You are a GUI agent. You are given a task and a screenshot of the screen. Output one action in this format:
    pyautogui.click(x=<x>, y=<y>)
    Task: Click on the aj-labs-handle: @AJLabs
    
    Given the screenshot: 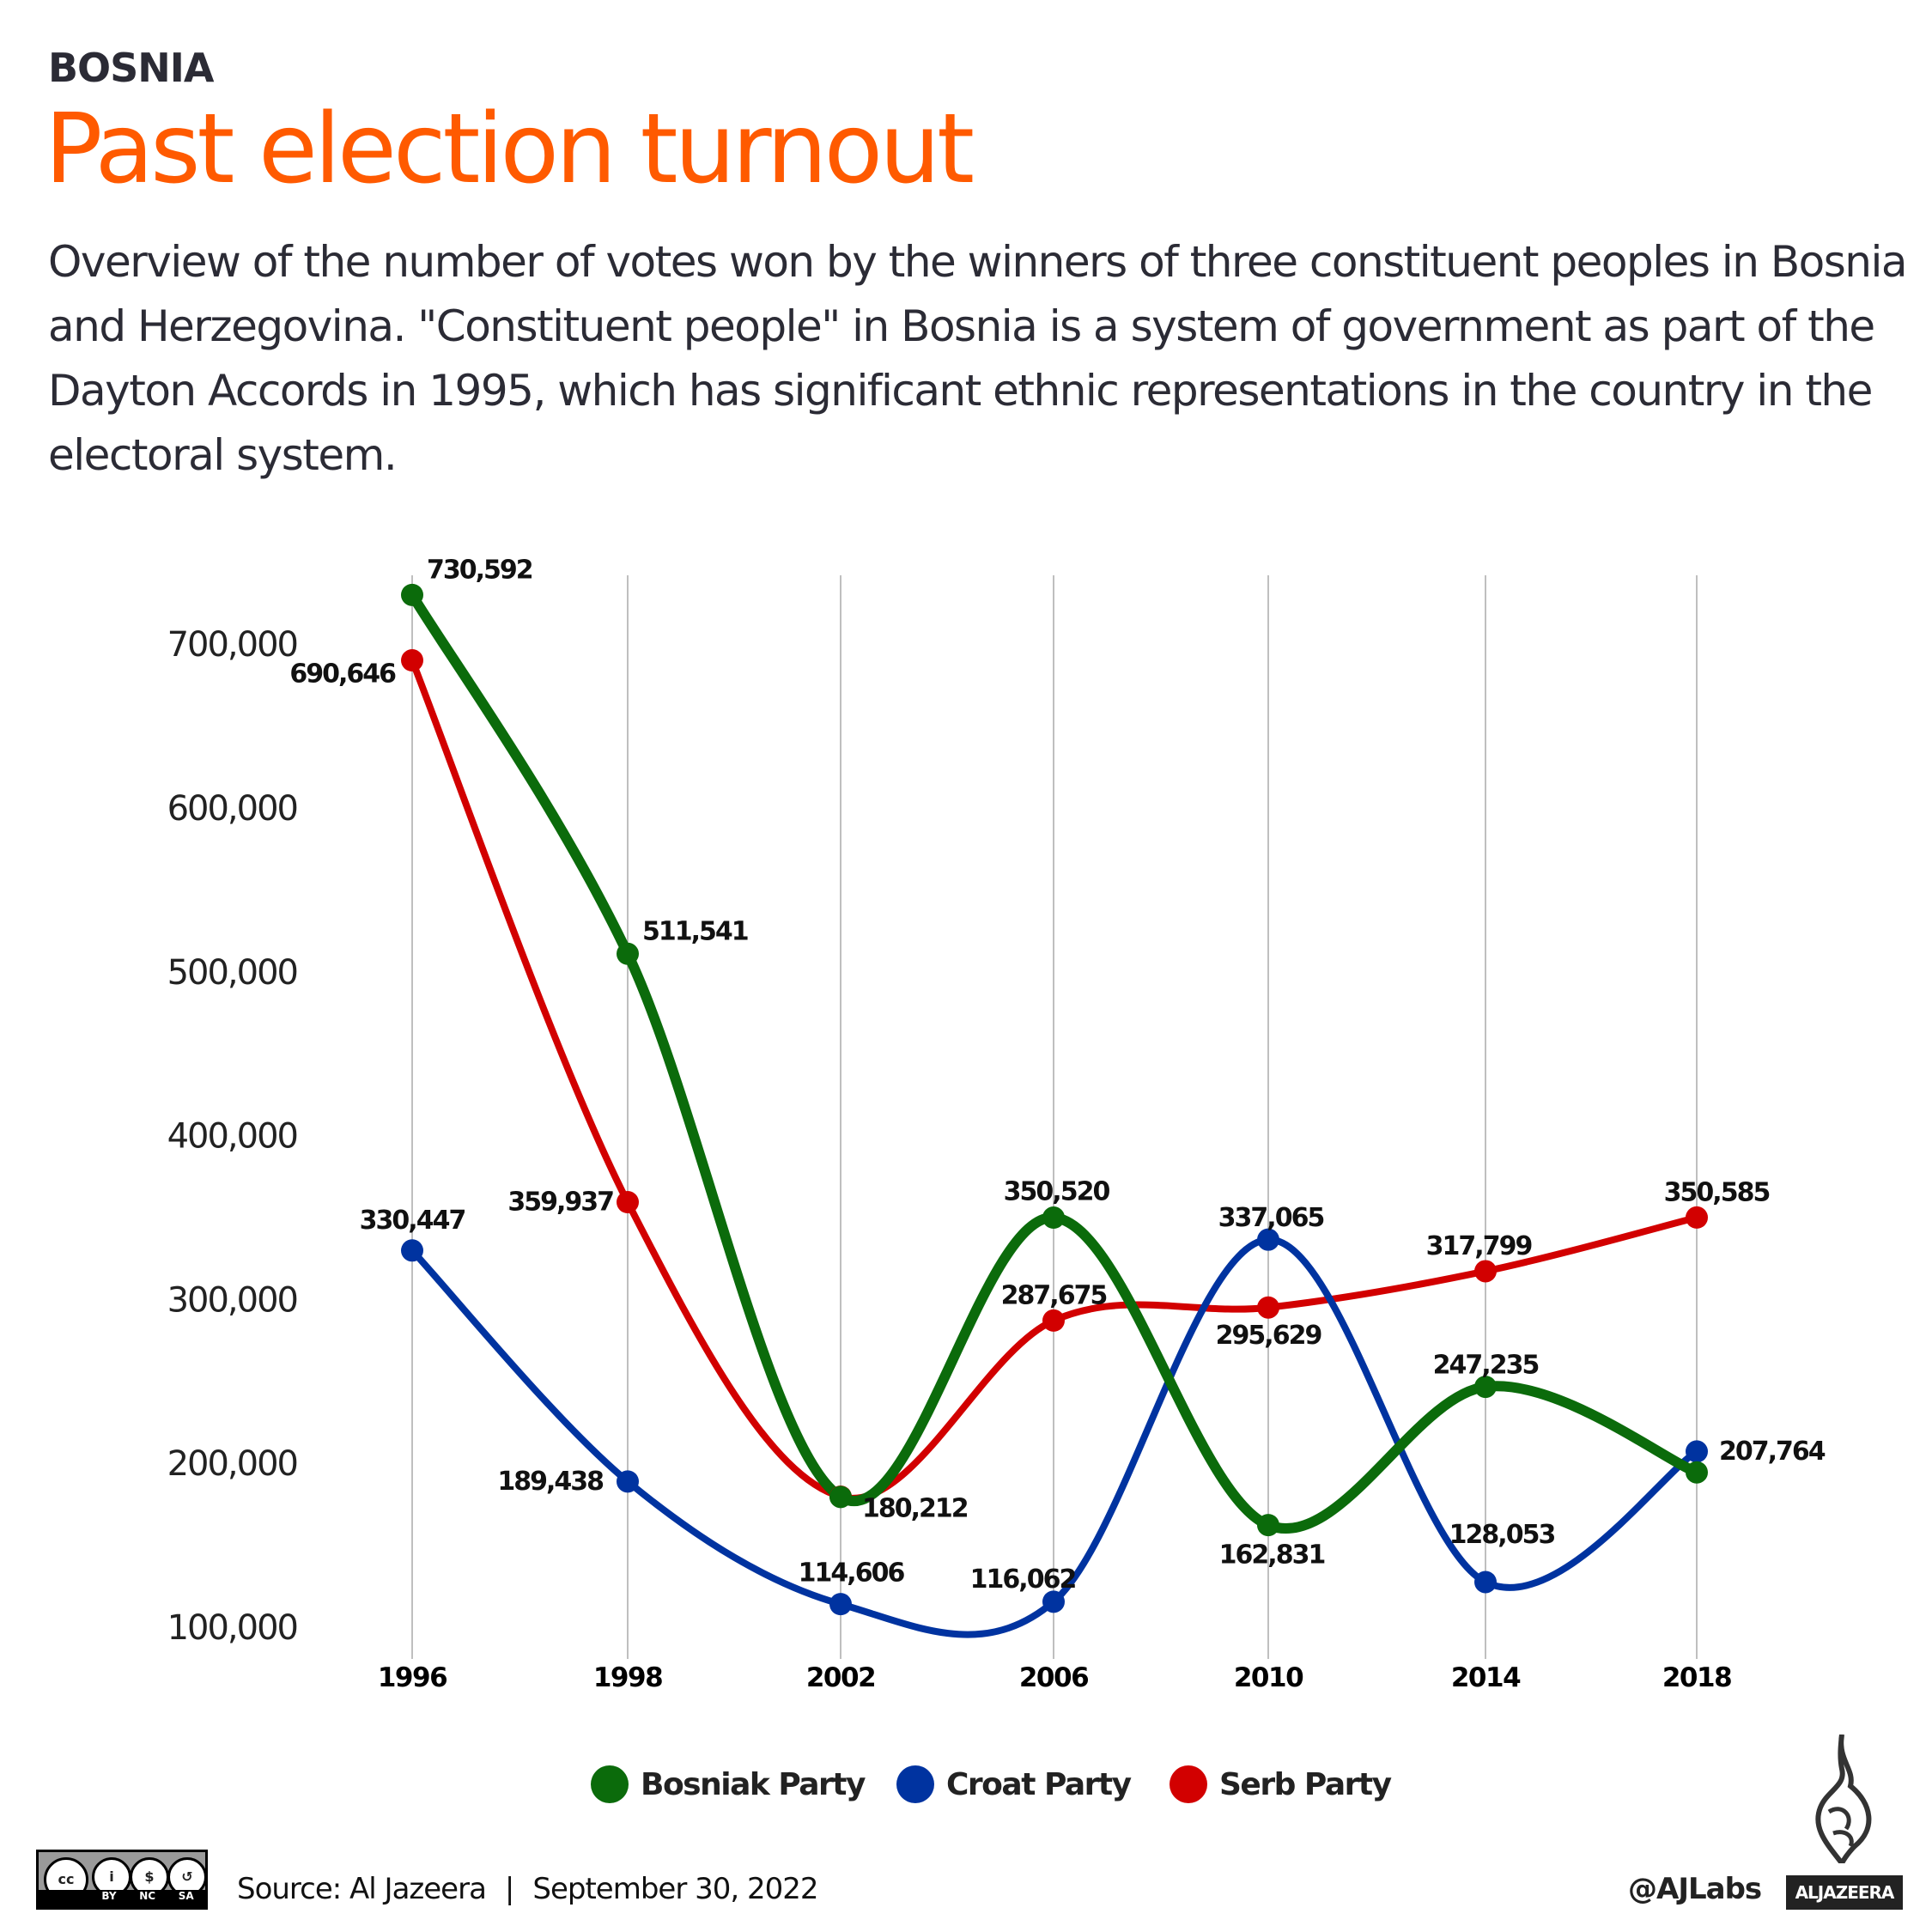 What is the action you would take?
    pyautogui.click(x=1695, y=1889)
    